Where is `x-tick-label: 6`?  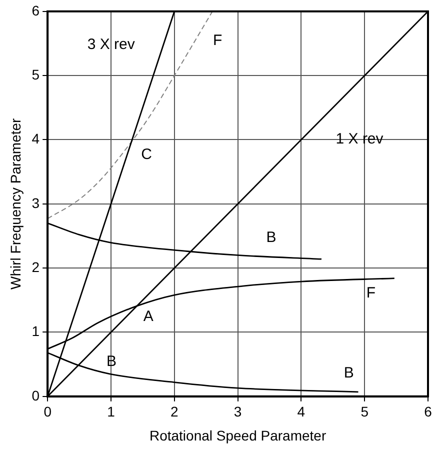
x-tick-label: 6 is located at coordinates (428, 412).